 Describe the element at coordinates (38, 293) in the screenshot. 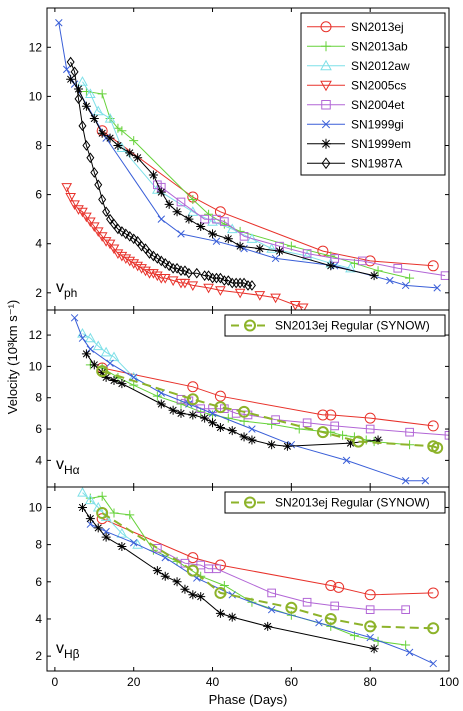

I see `y-tick-label: 2` at that location.